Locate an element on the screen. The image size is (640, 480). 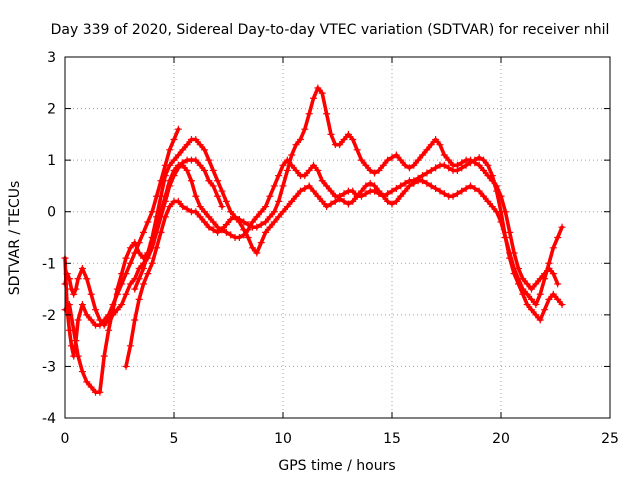
y-axis-label: SDTVAR / TECUs is located at coordinates (15, 238).